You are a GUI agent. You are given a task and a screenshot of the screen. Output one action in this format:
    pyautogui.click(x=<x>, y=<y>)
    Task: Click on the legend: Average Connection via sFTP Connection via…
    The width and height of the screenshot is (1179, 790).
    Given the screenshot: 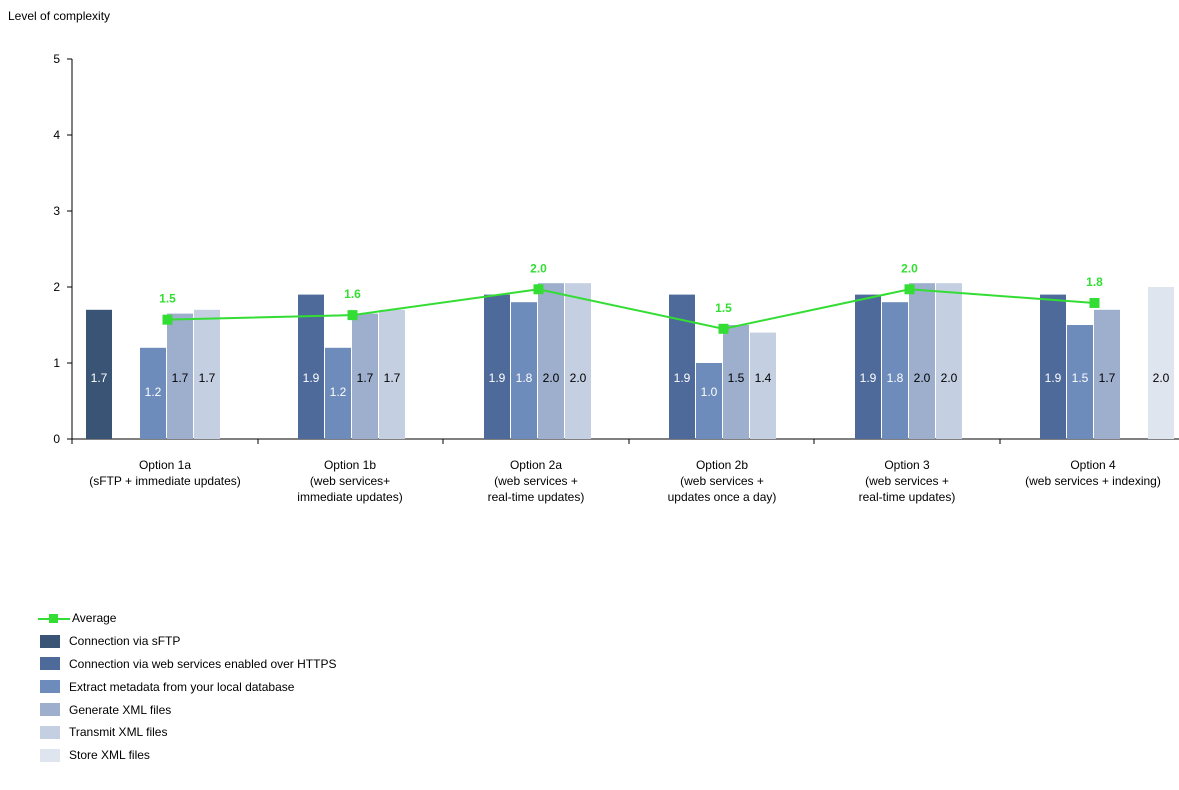 What is the action you would take?
    pyautogui.click(x=187, y=687)
    